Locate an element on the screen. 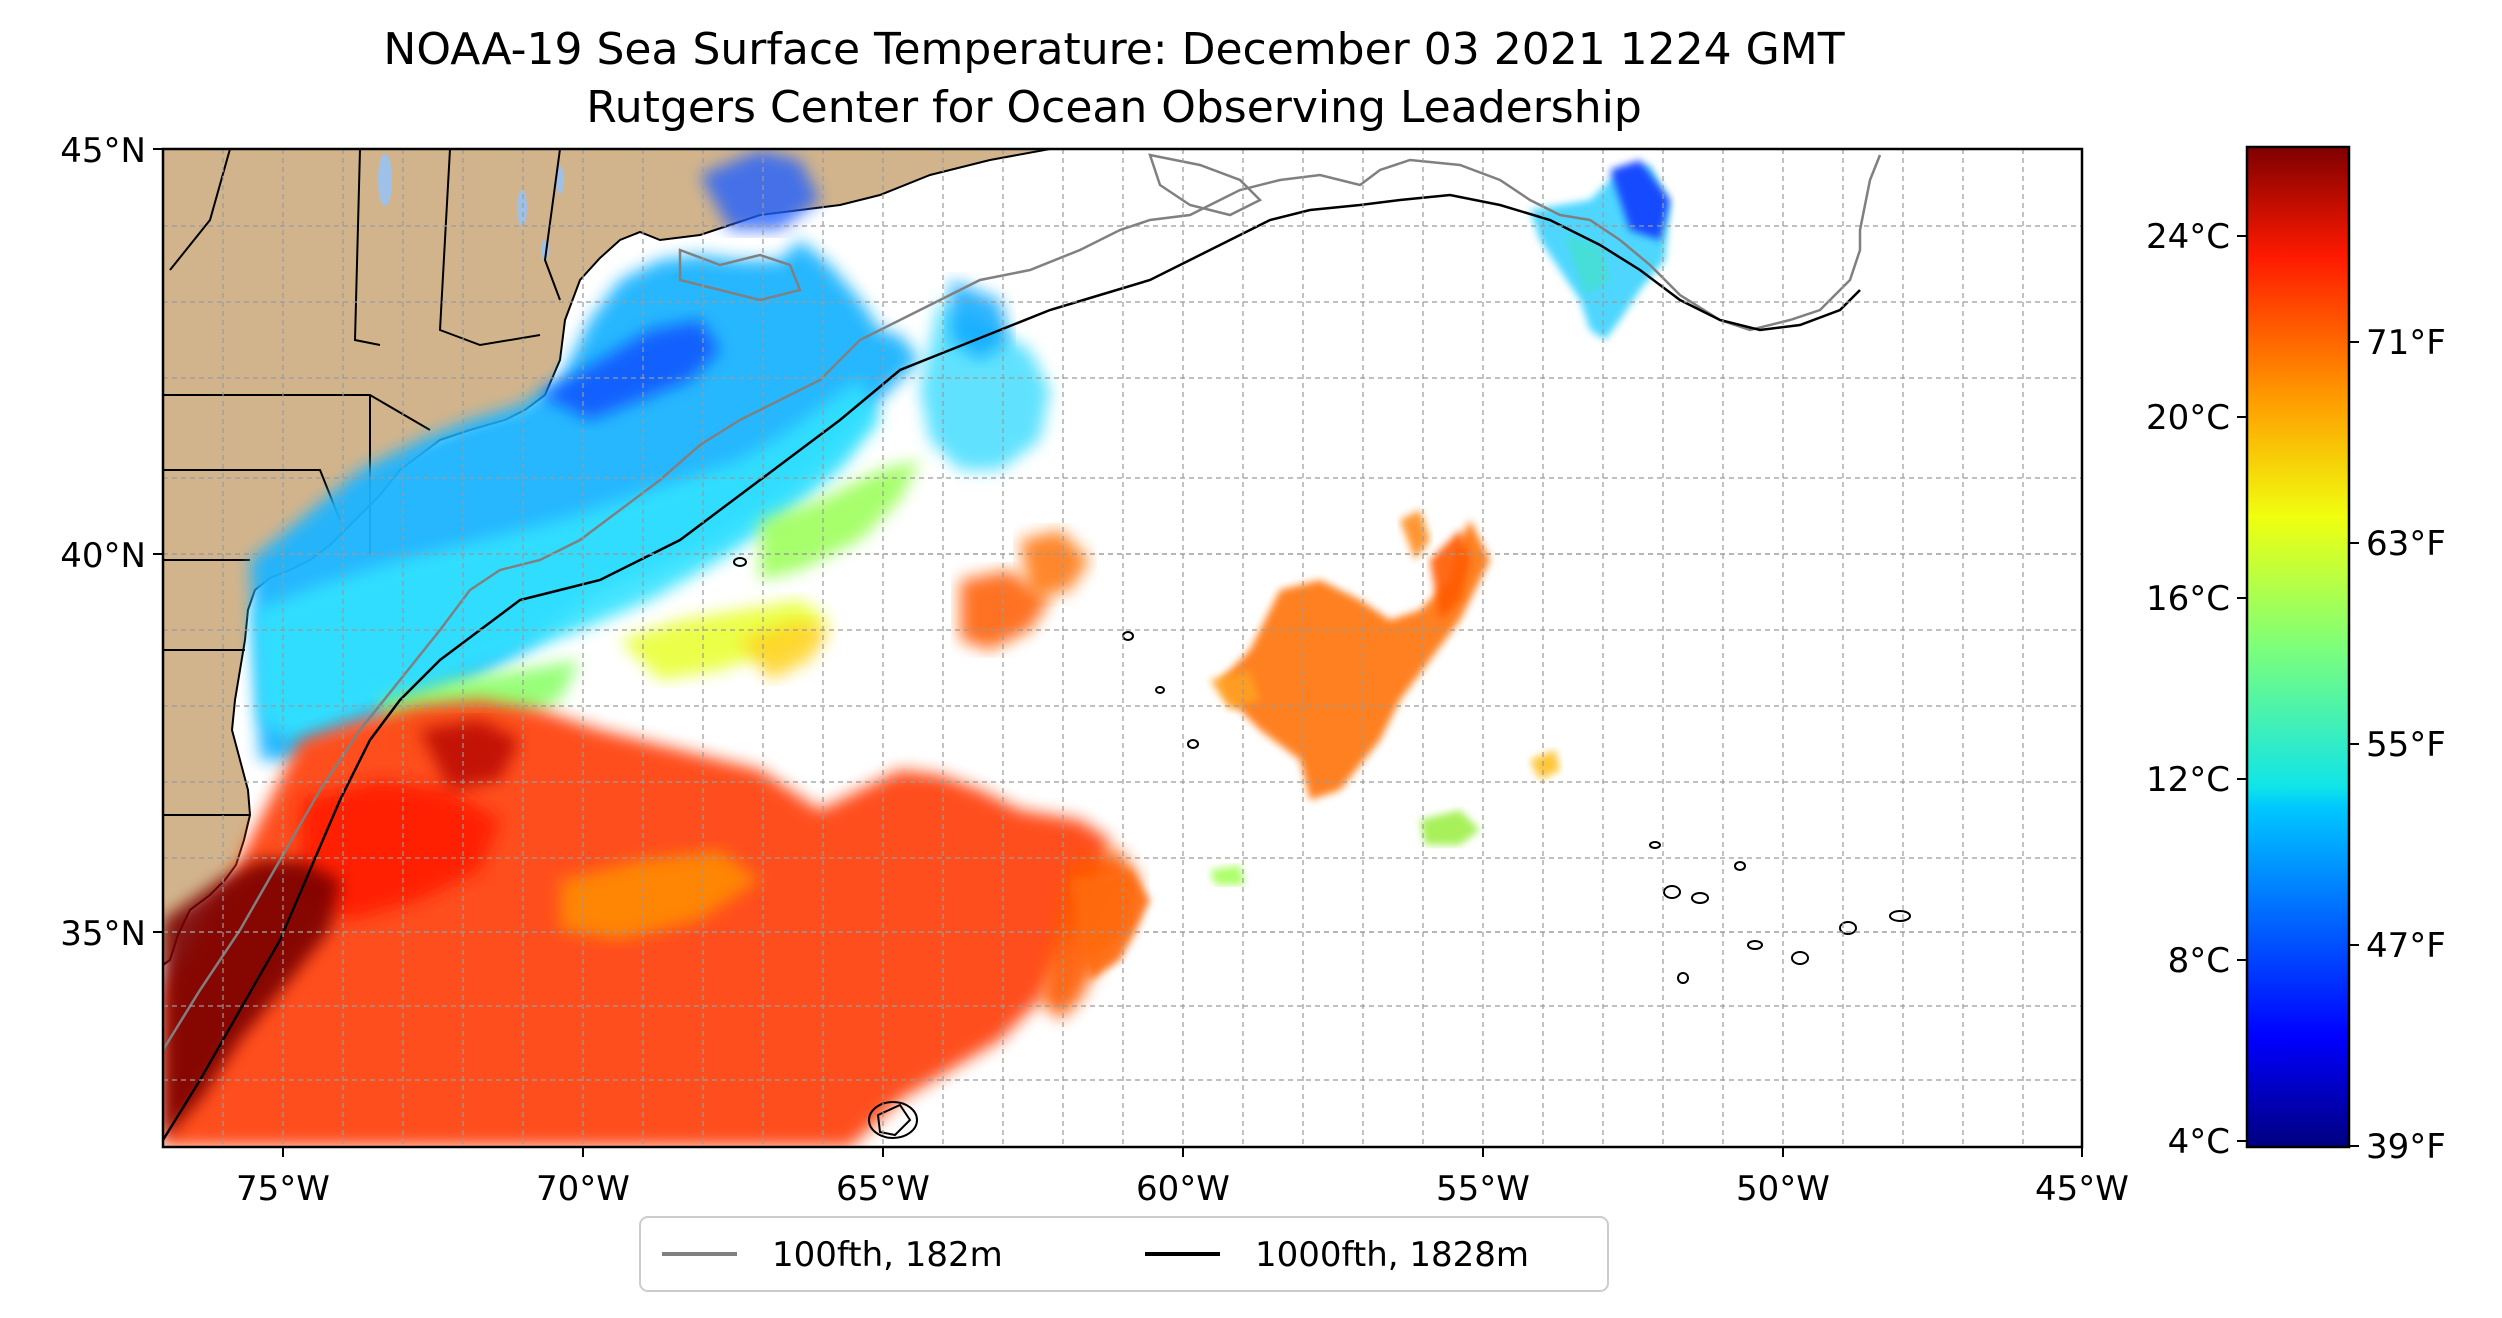 The height and width of the screenshot is (1318, 2502). legend-label-100fth: 100fth, 182m is located at coordinates (887, 1255).